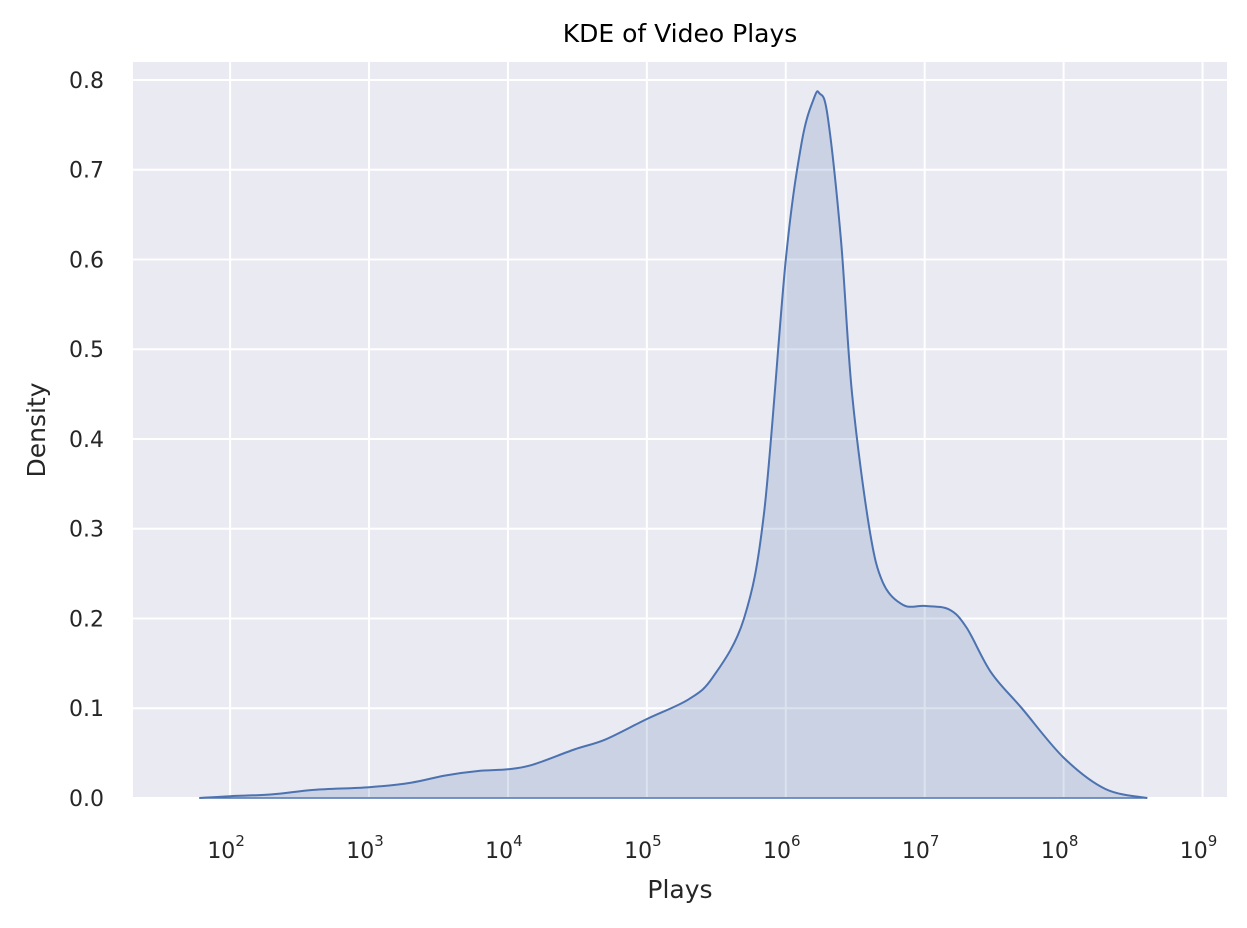 The width and height of the screenshot is (1247, 928). I want to click on x-tick-label: 10³, so click(365, 848).